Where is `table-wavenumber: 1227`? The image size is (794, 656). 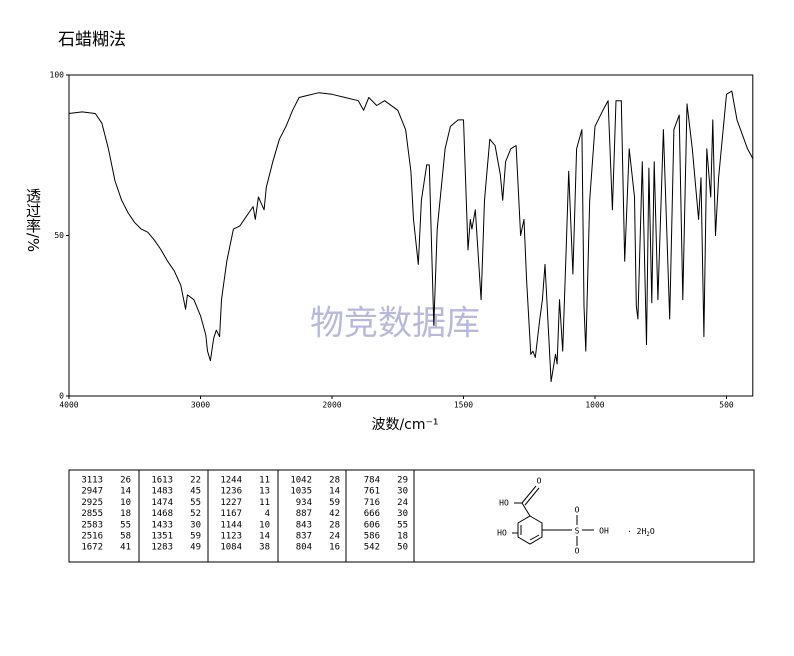
table-wavenumber: 1227 is located at coordinates (231, 503).